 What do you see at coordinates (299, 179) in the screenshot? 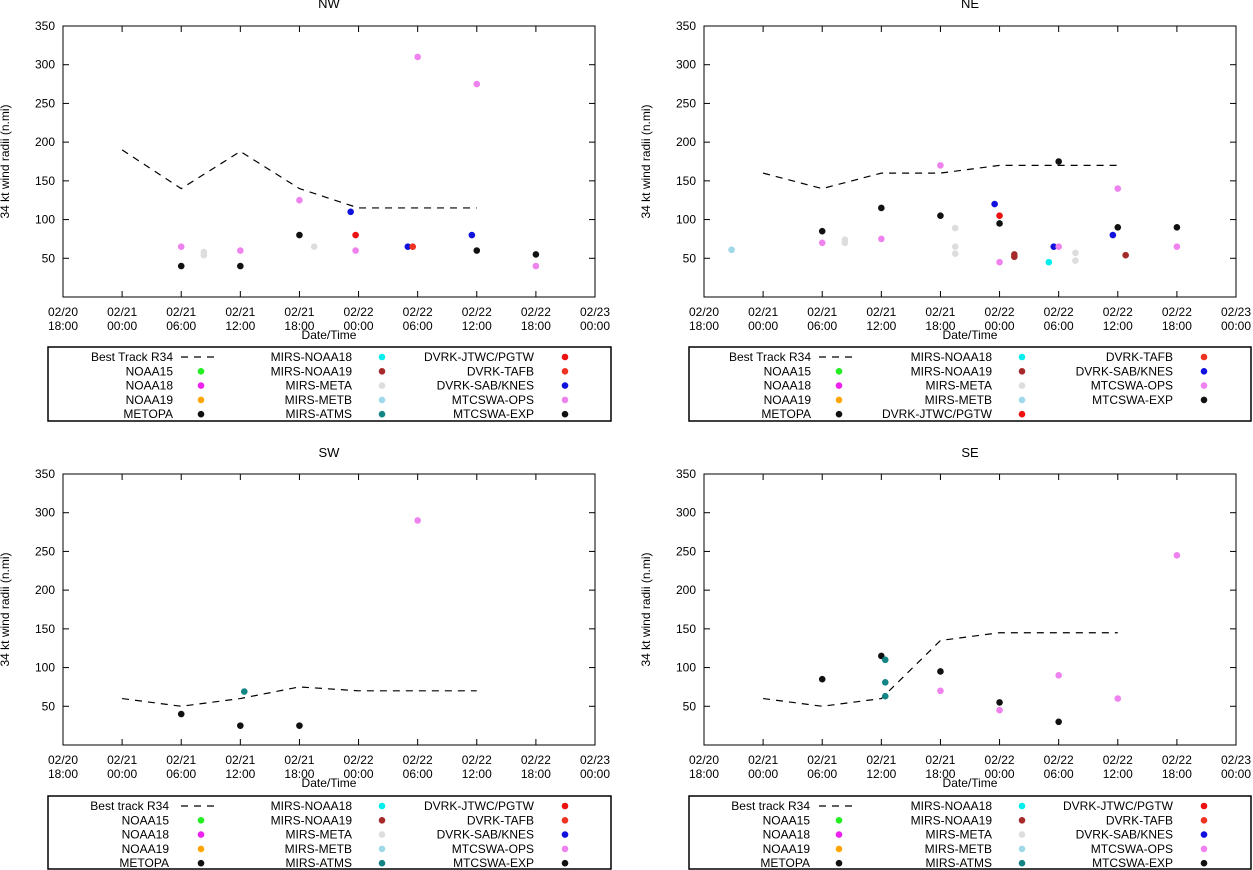
I see `best-track-line` at bounding box center [299, 179].